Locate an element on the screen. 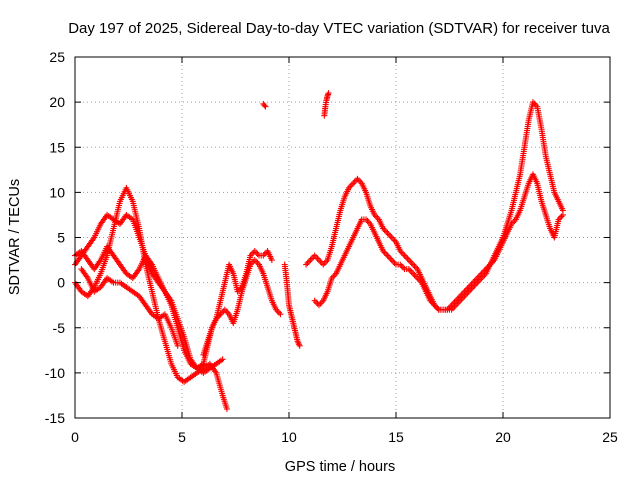 This screenshot has height=480, width=640. x-tick-label: 0 is located at coordinates (75, 437).